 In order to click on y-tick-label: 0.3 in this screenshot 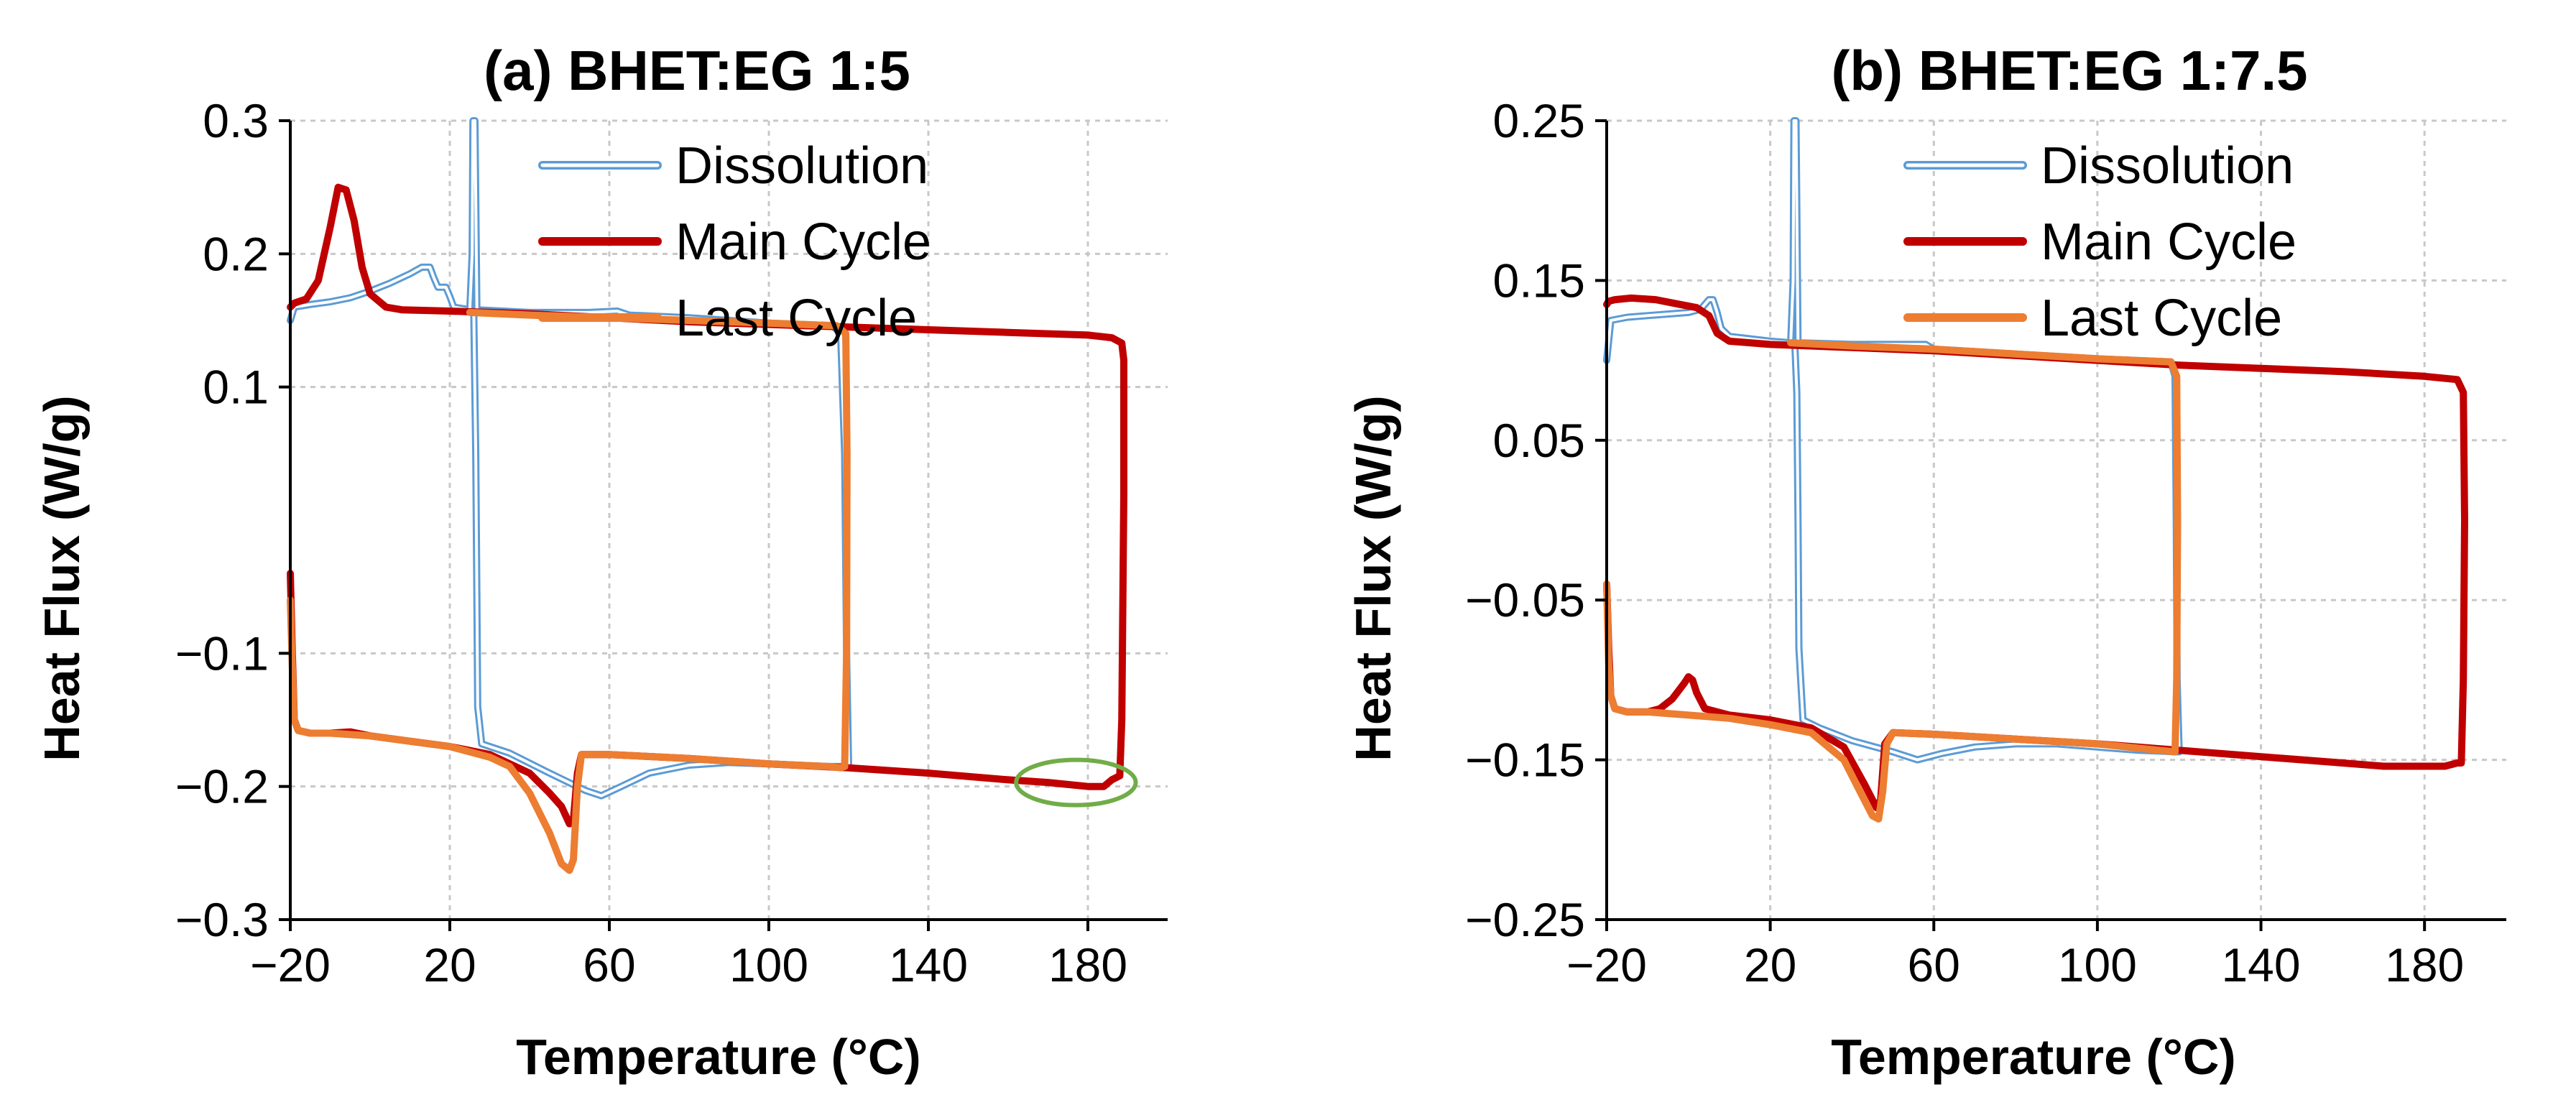, I will do `click(236, 120)`.